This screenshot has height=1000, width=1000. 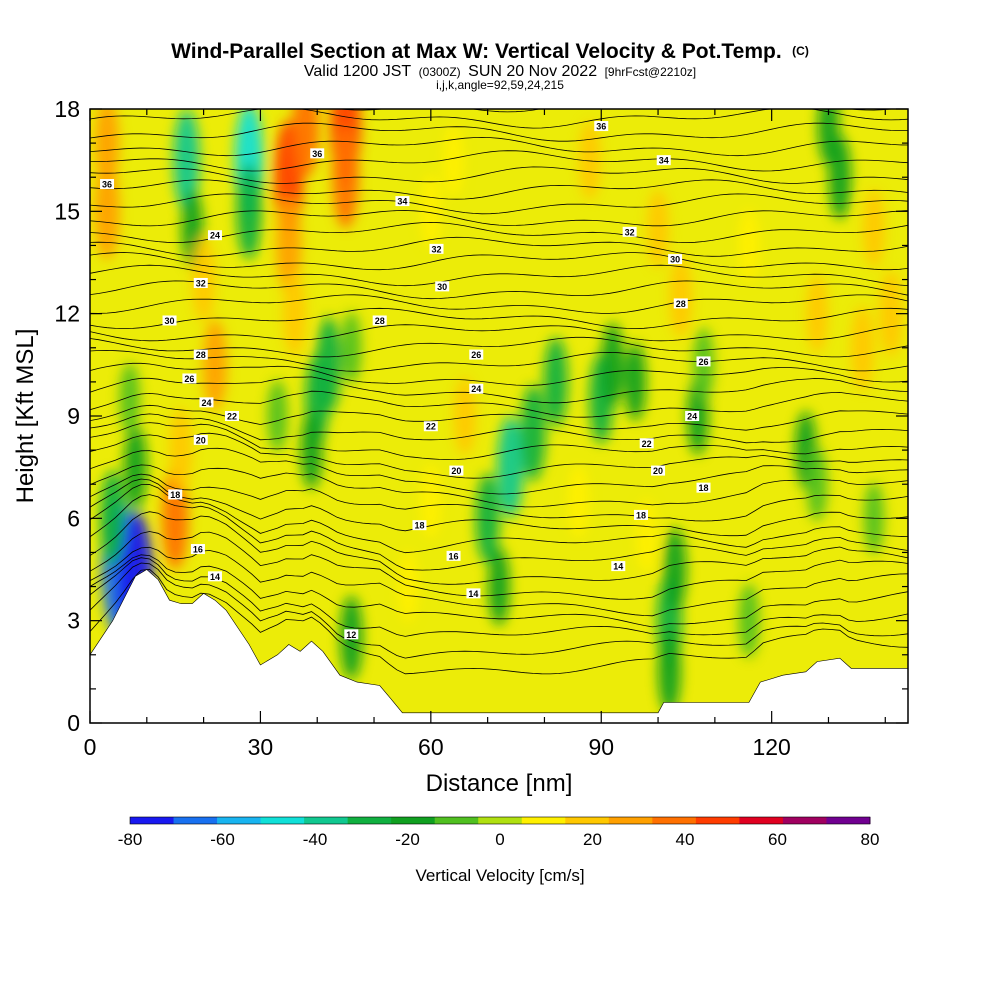 I want to click on contour-label-text: 14, so click(x=215, y=577).